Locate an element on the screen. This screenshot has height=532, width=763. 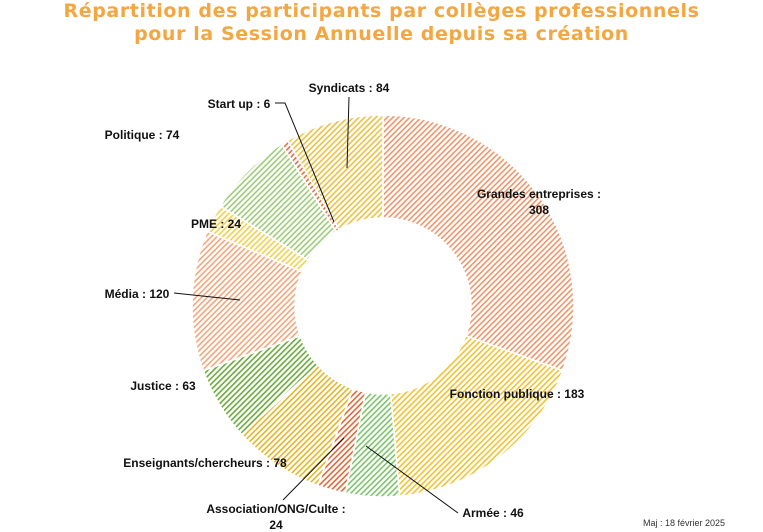
label-enseignants-chercheurs: Enseignants/chercheurs : 78 is located at coordinates (205, 463).